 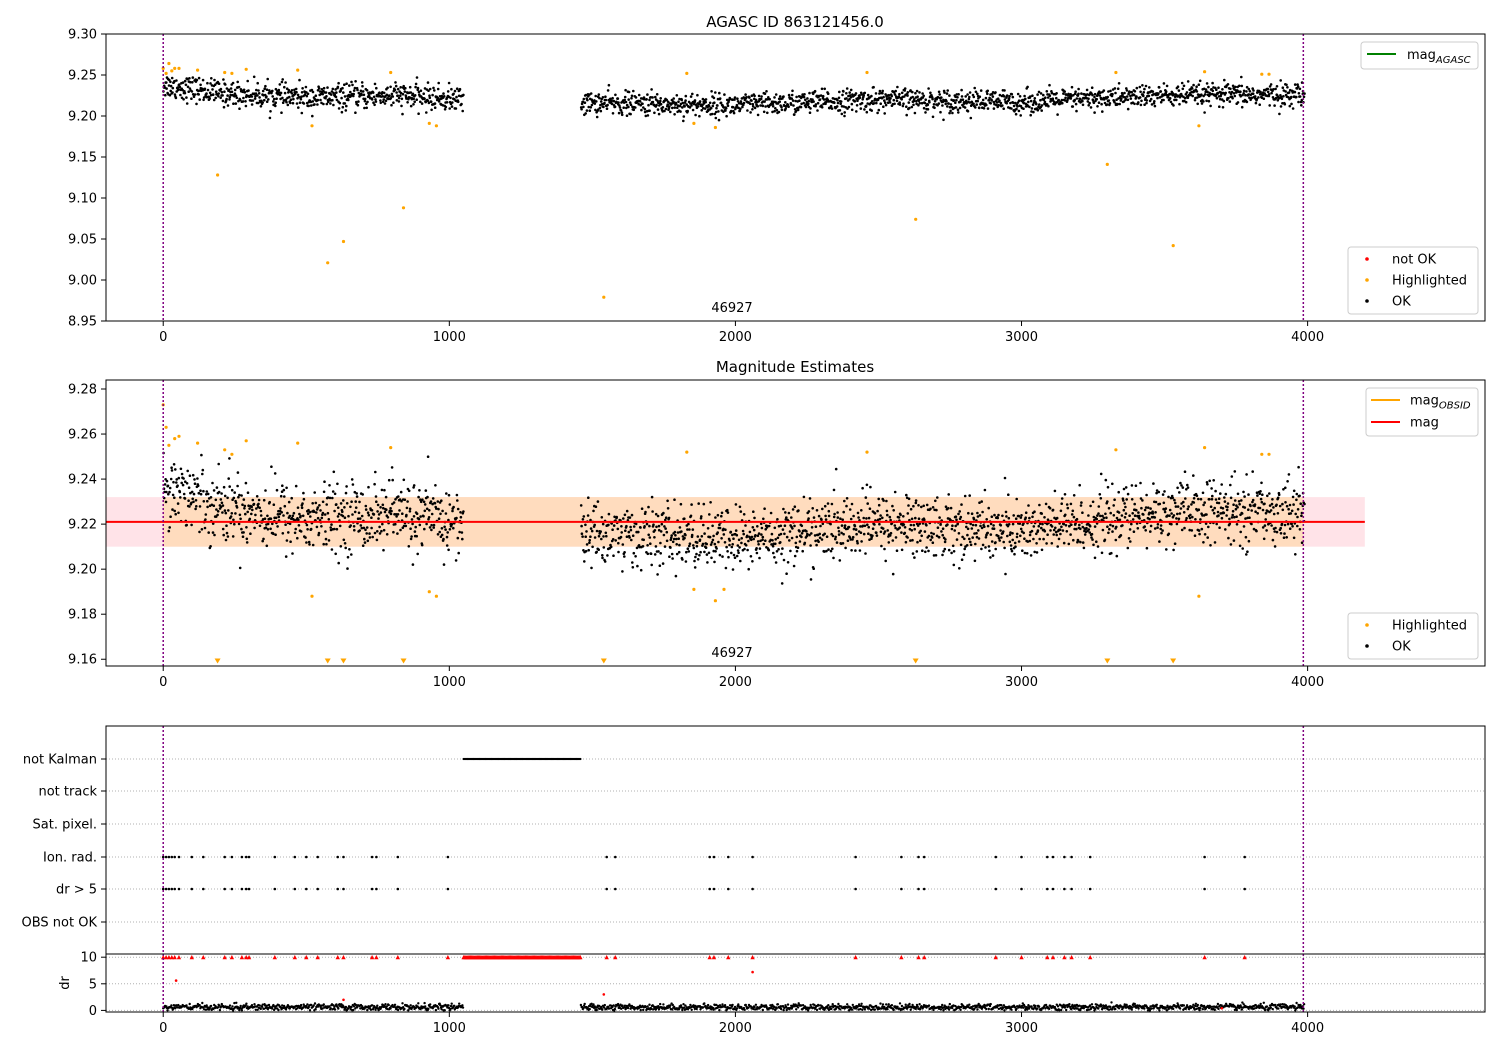 What do you see at coordinates (1453, 60) in the screenshot?
I see `panel1-legend-subscript: AGASC` at bounding box center [1453, 60].